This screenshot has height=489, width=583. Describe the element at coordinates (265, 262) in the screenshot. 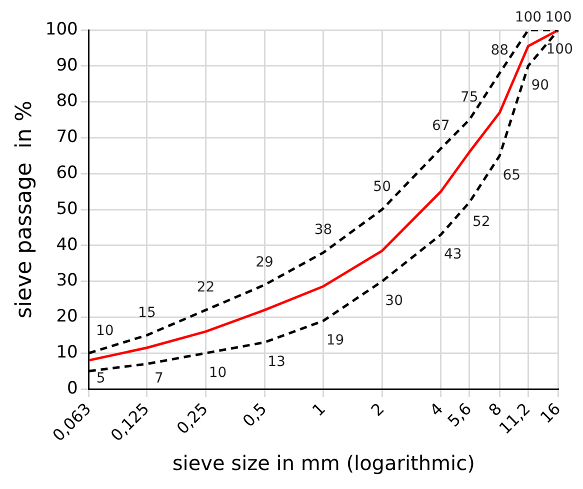

I see `data-label: 29` at that location.